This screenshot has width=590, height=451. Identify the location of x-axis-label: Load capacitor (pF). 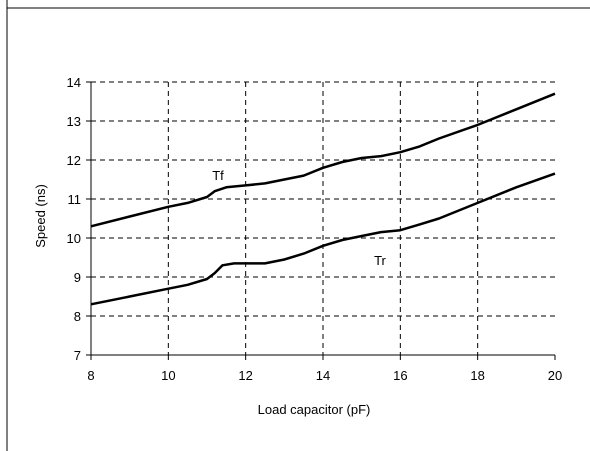
(314, 409).